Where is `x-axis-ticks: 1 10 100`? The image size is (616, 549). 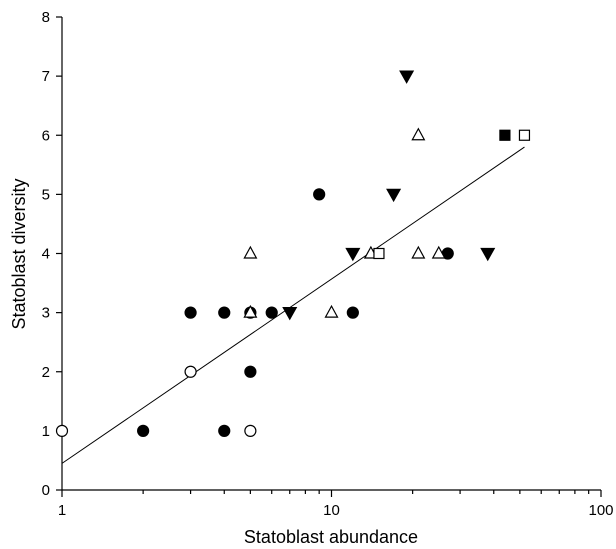
x-axis-ticks: 1 10 100 is located at coordinates (336, 504).